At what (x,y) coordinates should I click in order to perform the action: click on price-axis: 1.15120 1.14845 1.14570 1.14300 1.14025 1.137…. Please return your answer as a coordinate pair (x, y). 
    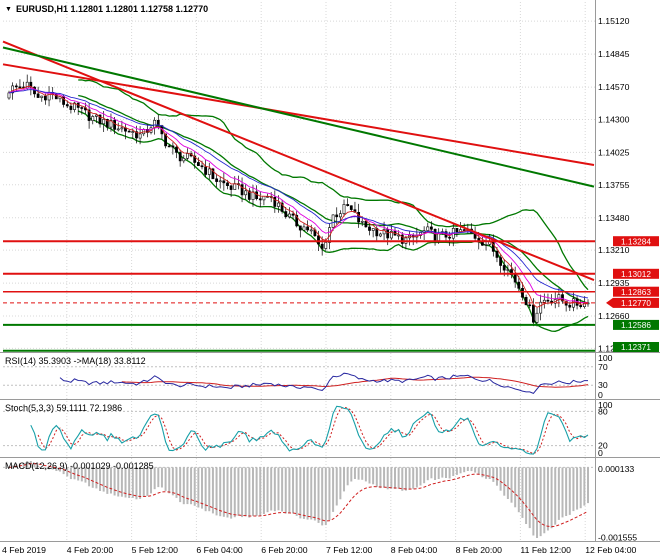
    Looking at the image, I should click on (617, 279).